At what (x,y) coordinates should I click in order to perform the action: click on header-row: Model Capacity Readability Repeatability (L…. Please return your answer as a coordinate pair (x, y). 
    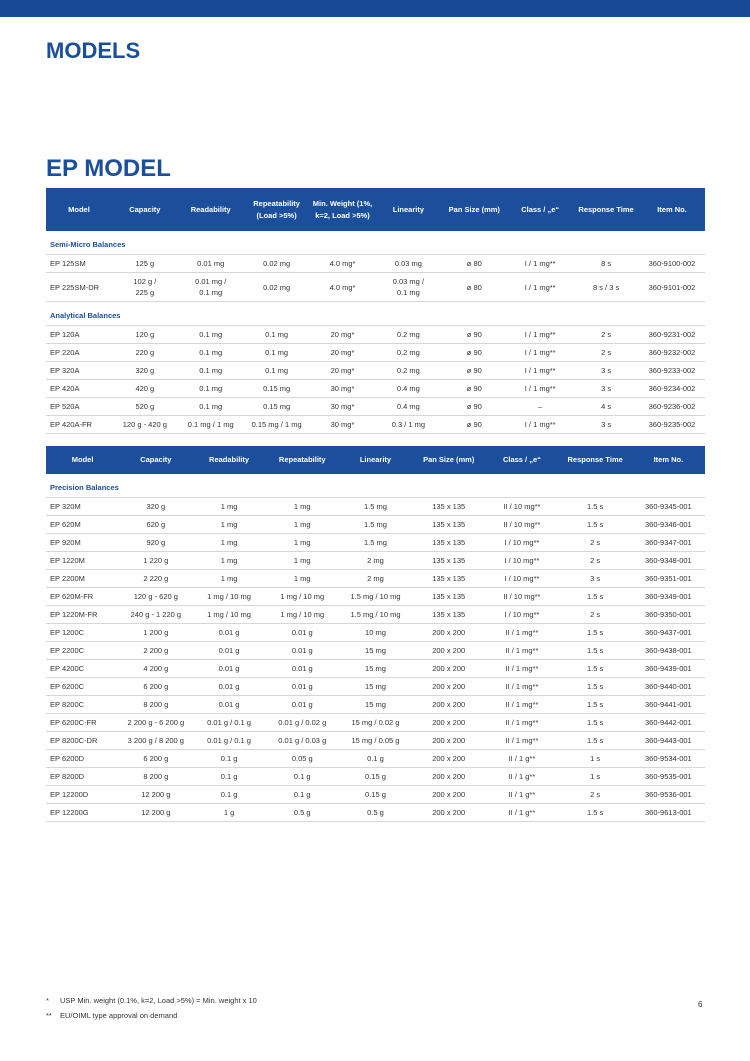
    Looking at the image, I should click on (375, 209).